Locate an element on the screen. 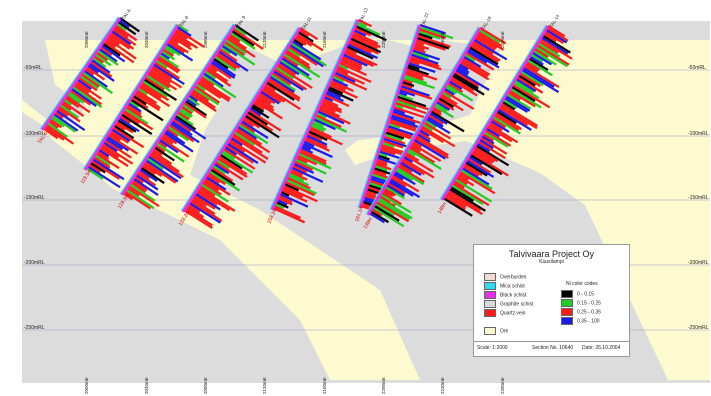  date-label: Date: 26.10.2004 is located at coordinates (601, 348).